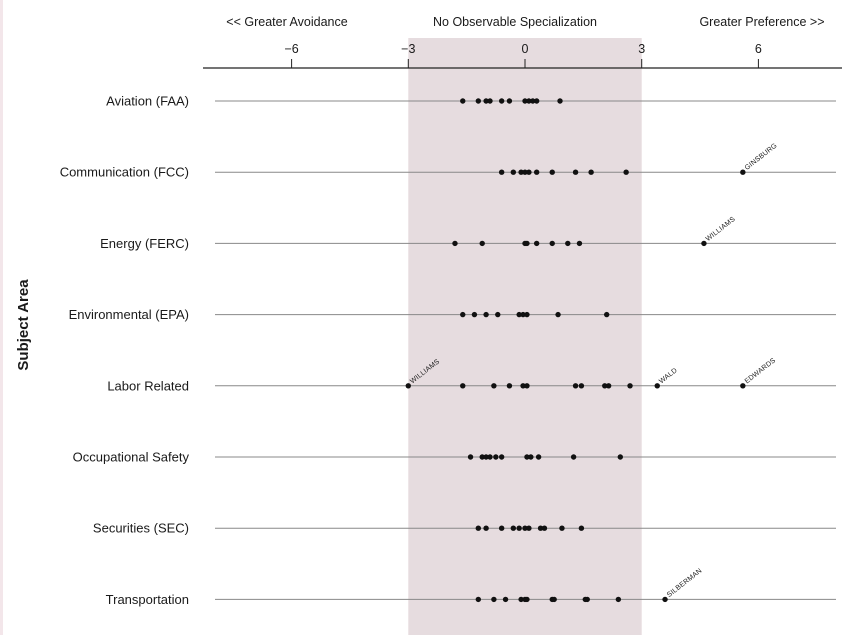 The image size is (858, 635). What do you see at coordinates (515, 22) in the screenshot?
I see `header-no-observable-specialization: No Observable Specialization` at bounding box center [515, 22].